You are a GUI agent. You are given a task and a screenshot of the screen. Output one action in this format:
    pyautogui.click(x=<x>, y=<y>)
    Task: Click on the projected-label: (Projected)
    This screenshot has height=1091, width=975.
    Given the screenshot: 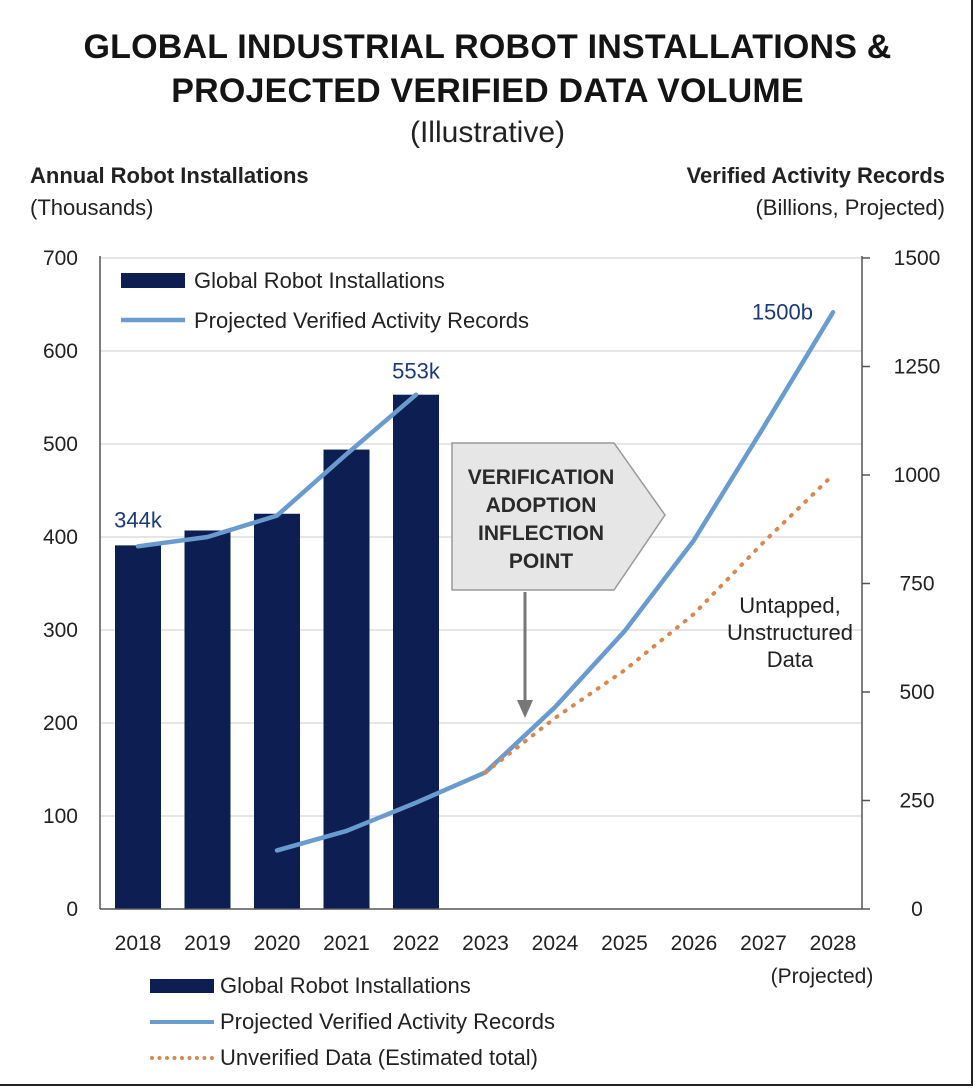 What is the action you would take?
    pyautogui.click(x=822, y=976)
    